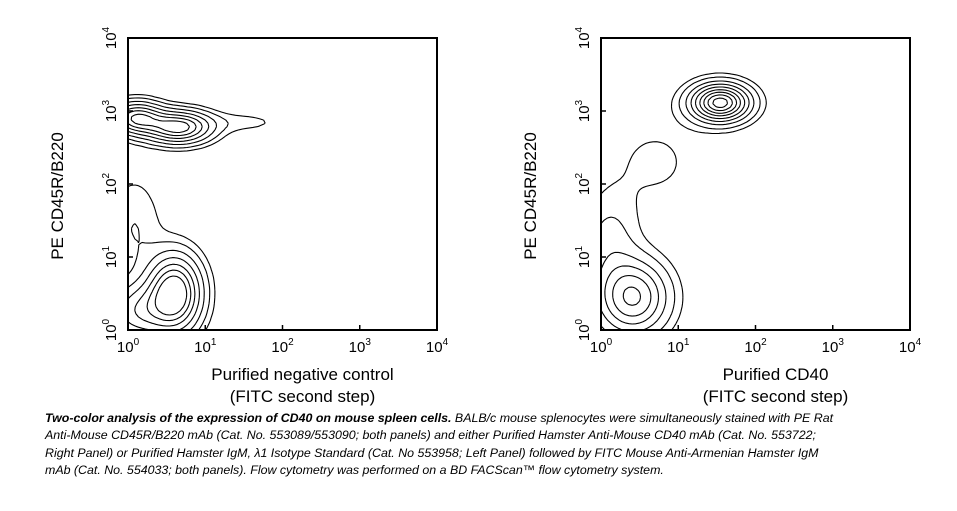 The width and height of the screenshot is (957, 511). I want to click on x-axis-label: Purified CD40, so click(776, 374).